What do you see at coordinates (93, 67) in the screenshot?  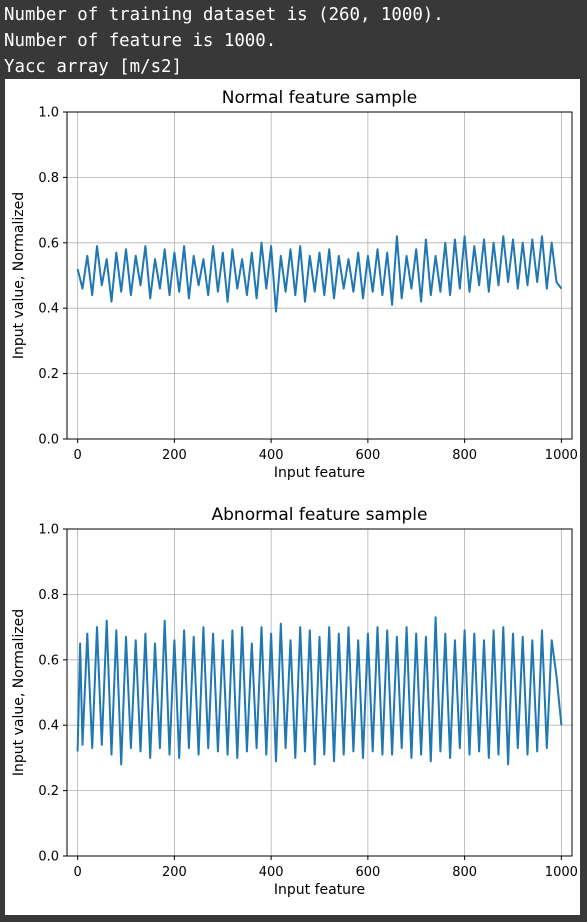 I see `console-line-yacc: Yacc array [m/s2]` at bounding box center [93, 67].